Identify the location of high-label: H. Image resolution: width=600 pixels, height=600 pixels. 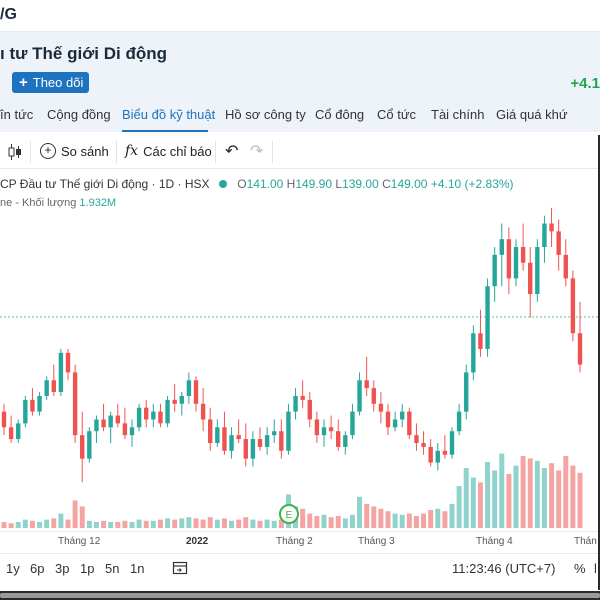
(291, 184).